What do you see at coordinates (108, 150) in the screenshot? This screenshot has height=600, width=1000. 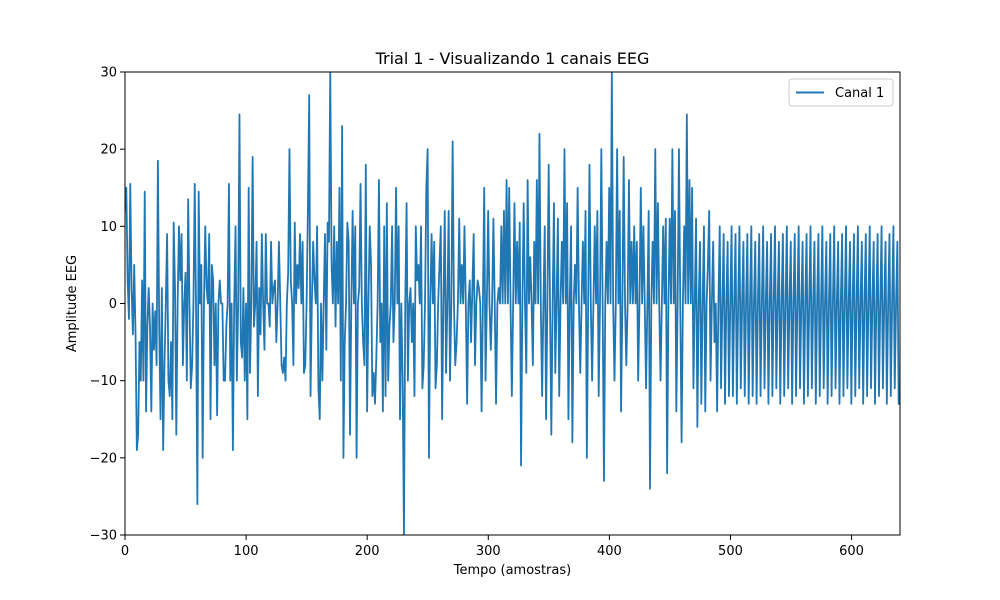 I see `y-tick-label: 20` at bounding box center [108, 150].